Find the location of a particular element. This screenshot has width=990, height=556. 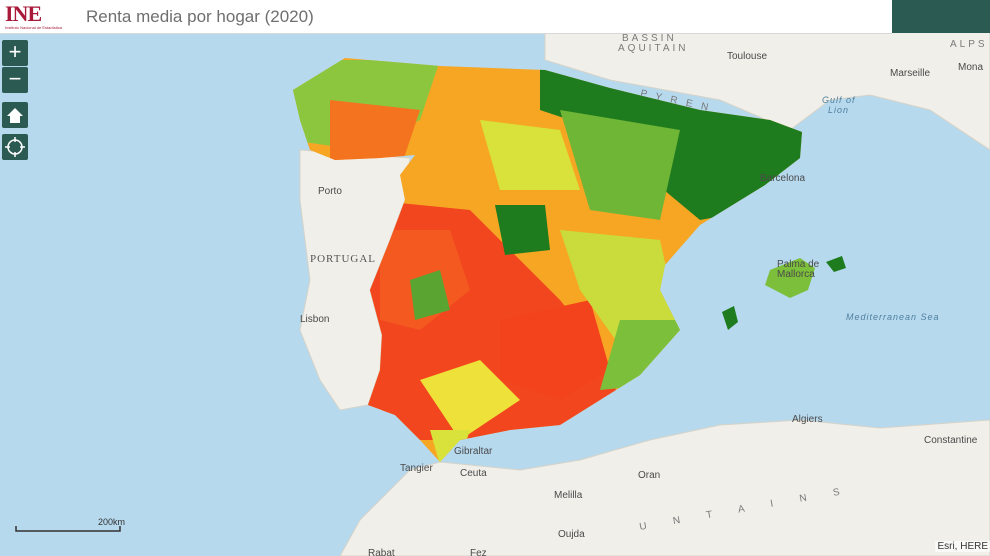

locate-button is located at coordinates (15, 147).